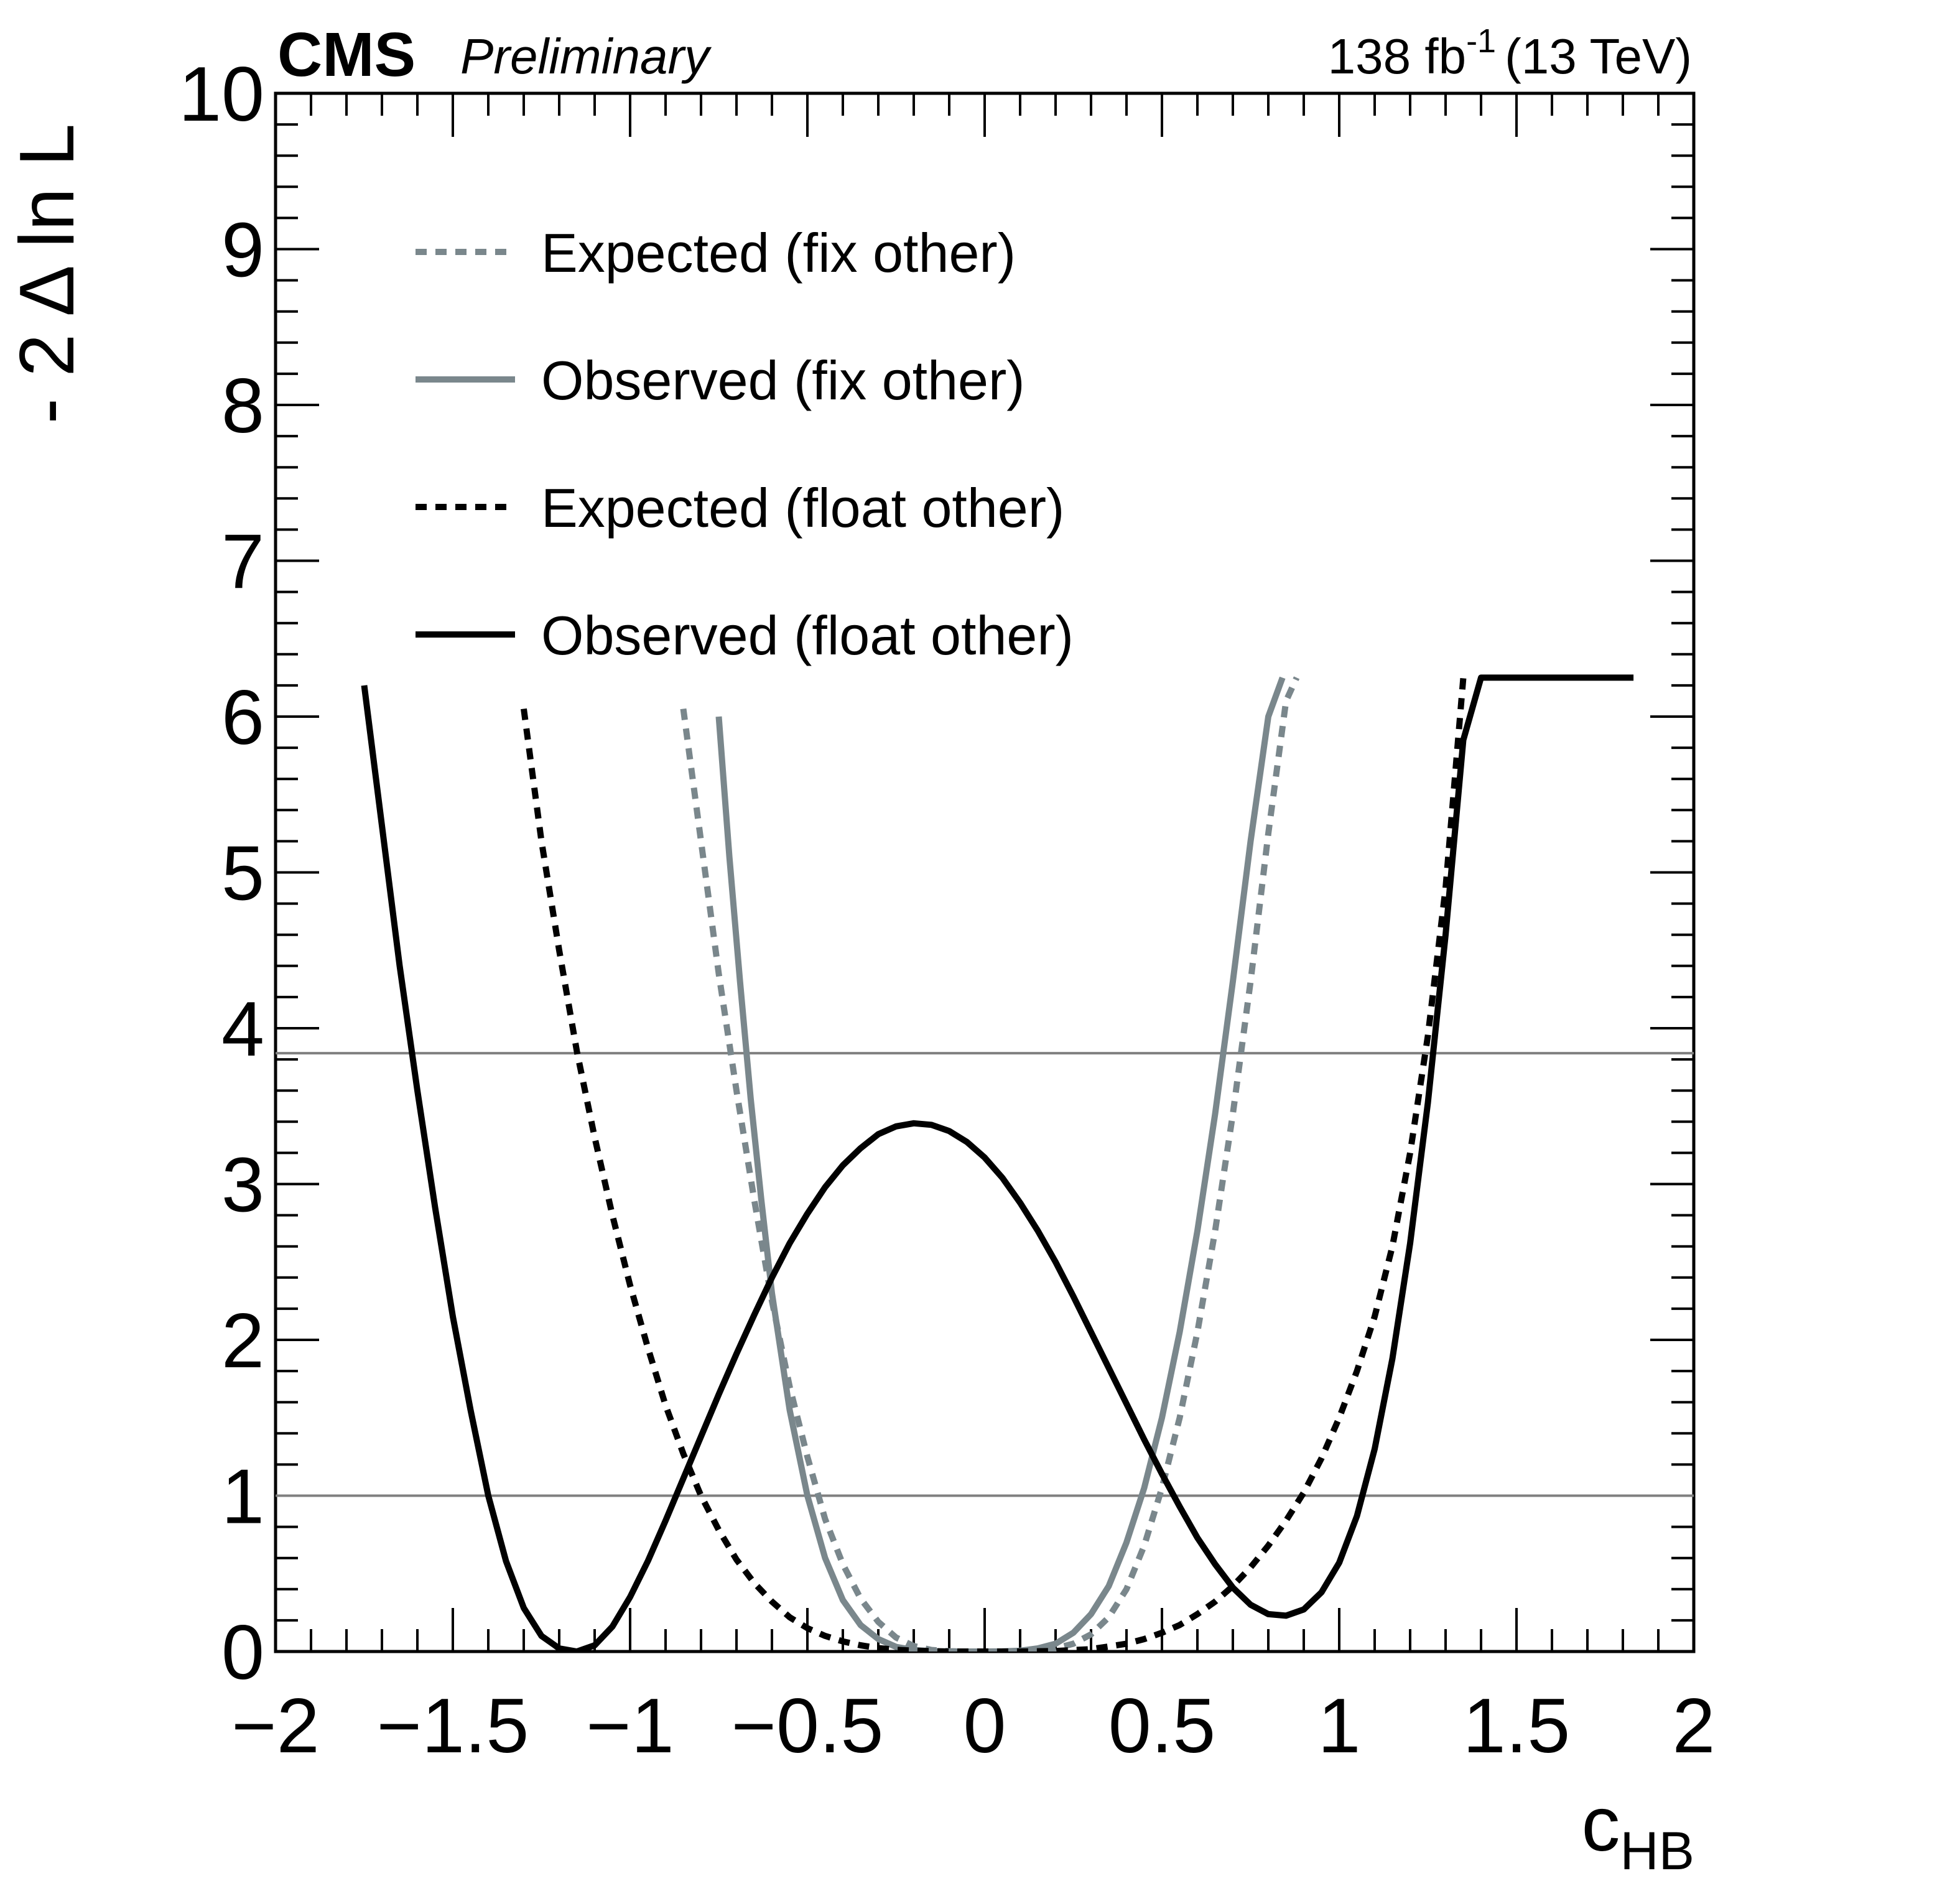  Describe the element at coordinates (1397, 56) in the screenshot. I see `luminosity-value: 138 fb` at that location.